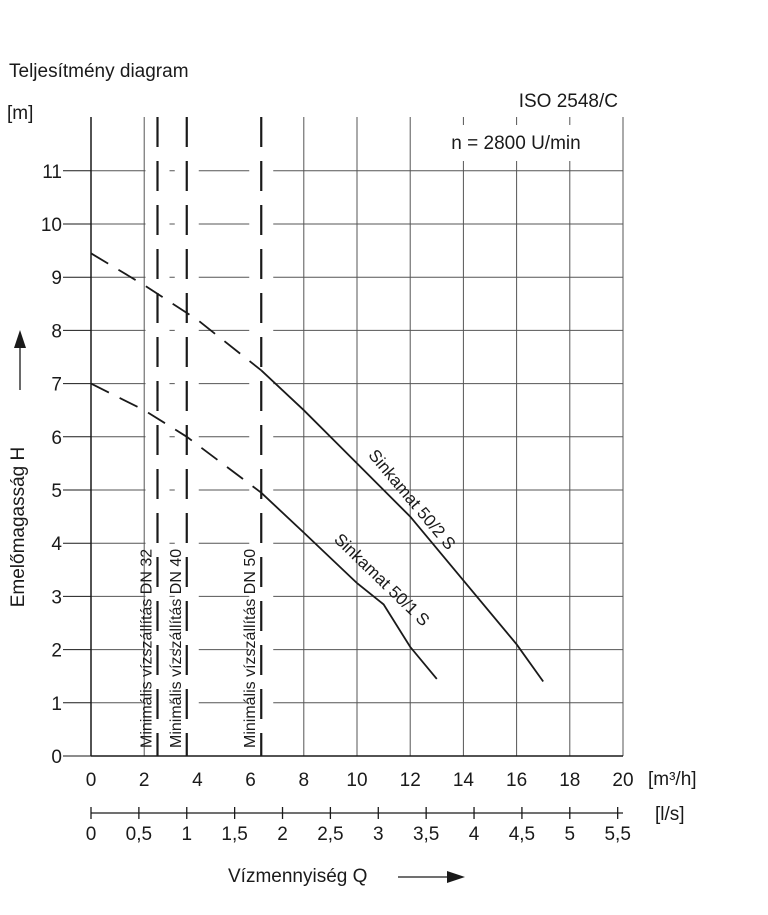 The height and width of the screenshot is (915, 768). Describe the element at coordinates (56, 331) in the screenshot. I see `y-tick-label: 8` at that location.